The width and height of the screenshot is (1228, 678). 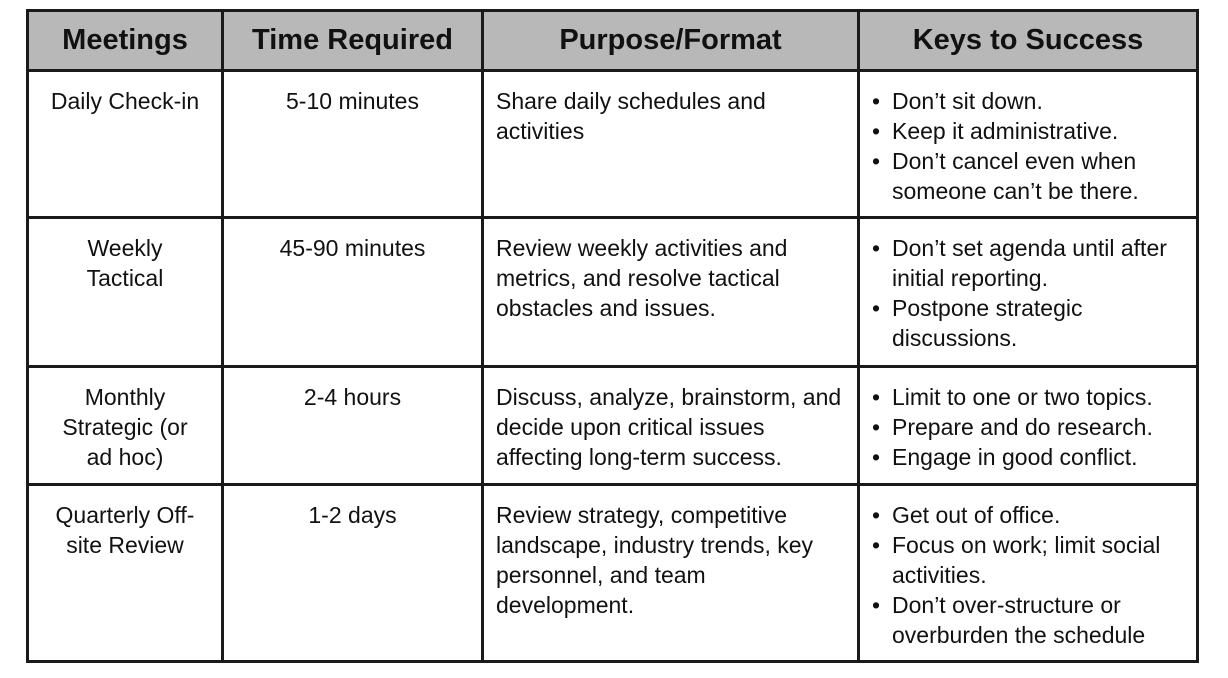 I want to click on key-item: • Prepare and do research., so click(x=1028, y=427).